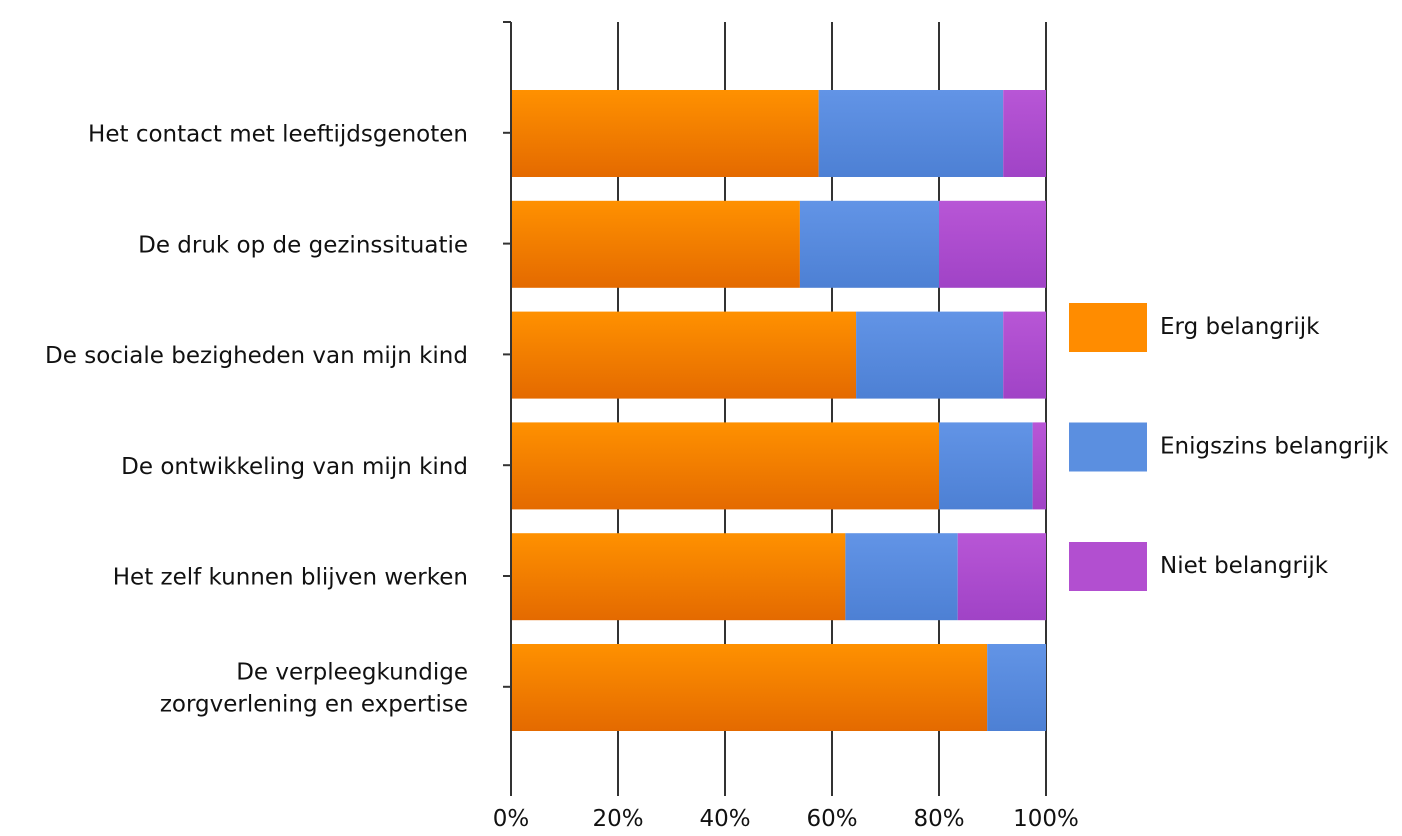 The width and height of the screenshot is (1402, 836). I want to click on x-tick-label-60: 60%, so click(831, 819).